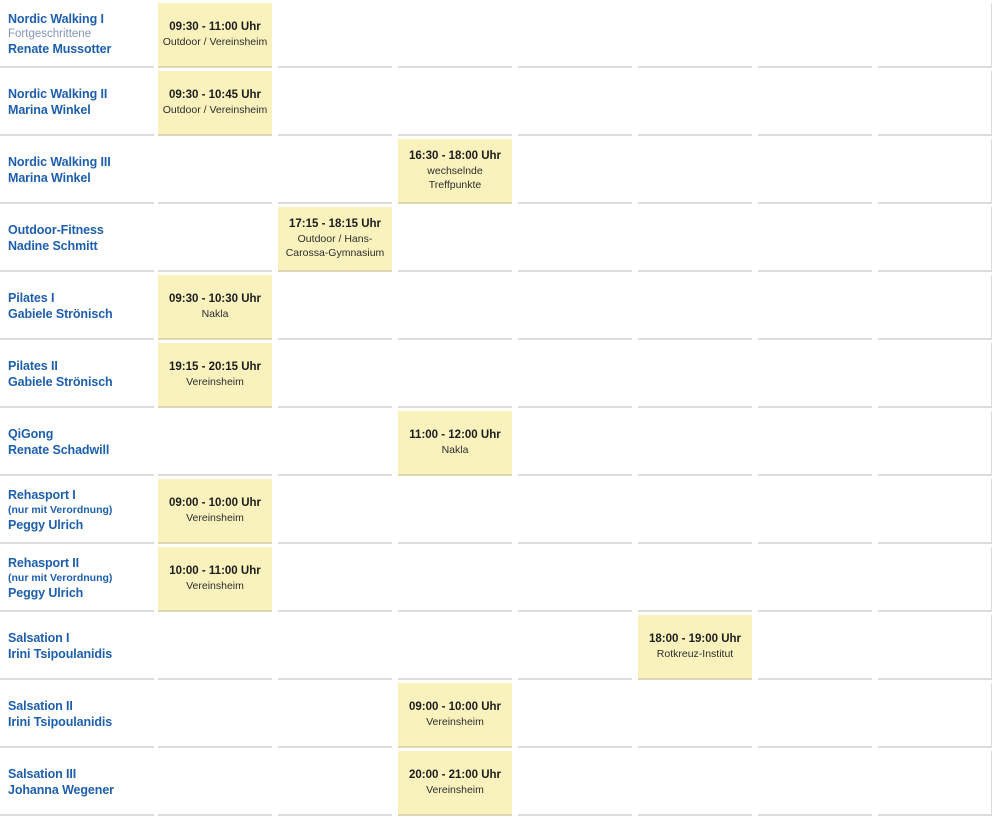 The width and height of the screenshot is (995, 816). Describe the element at coordinates (455, 178) in the screenshot. I see `slot-location: wechselnde Treffpunkte` at that location.